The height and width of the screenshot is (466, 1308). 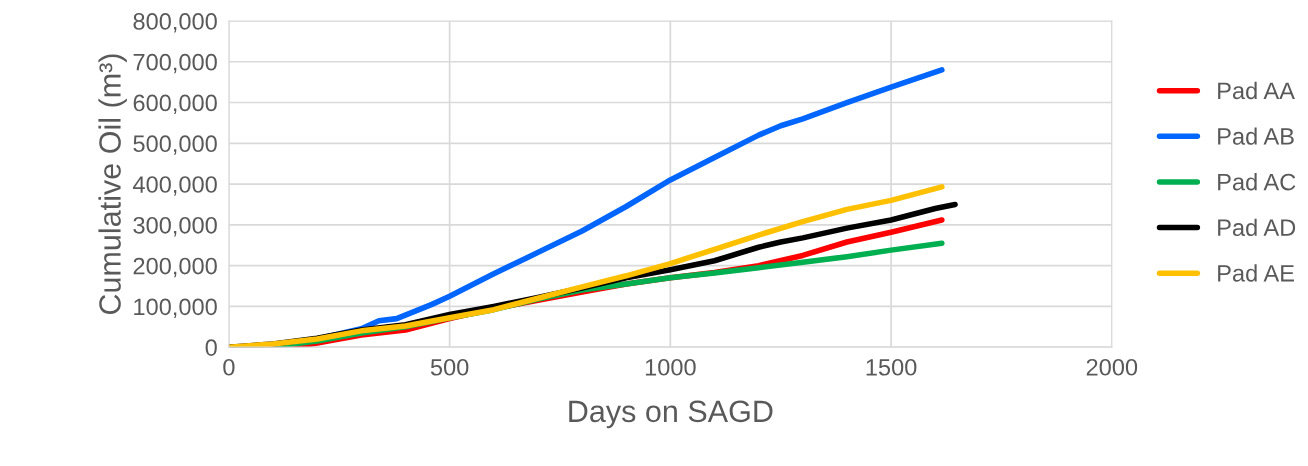 What do you see at coordinates (175, 267) in the screenshot?
I see `y-tick-label: 200,000` at bounding box center [175, 267].